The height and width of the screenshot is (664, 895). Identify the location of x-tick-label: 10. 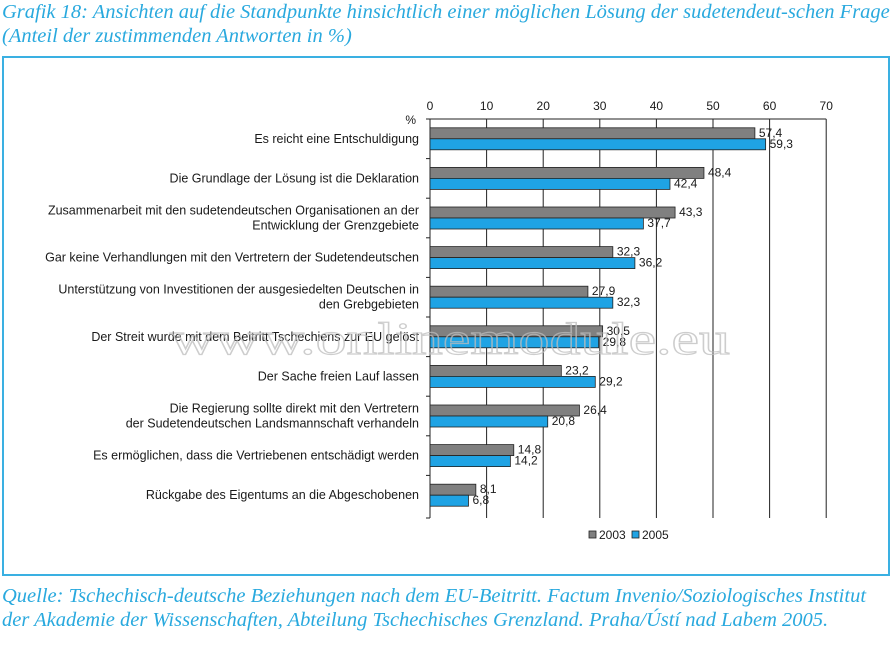
(487, 106).